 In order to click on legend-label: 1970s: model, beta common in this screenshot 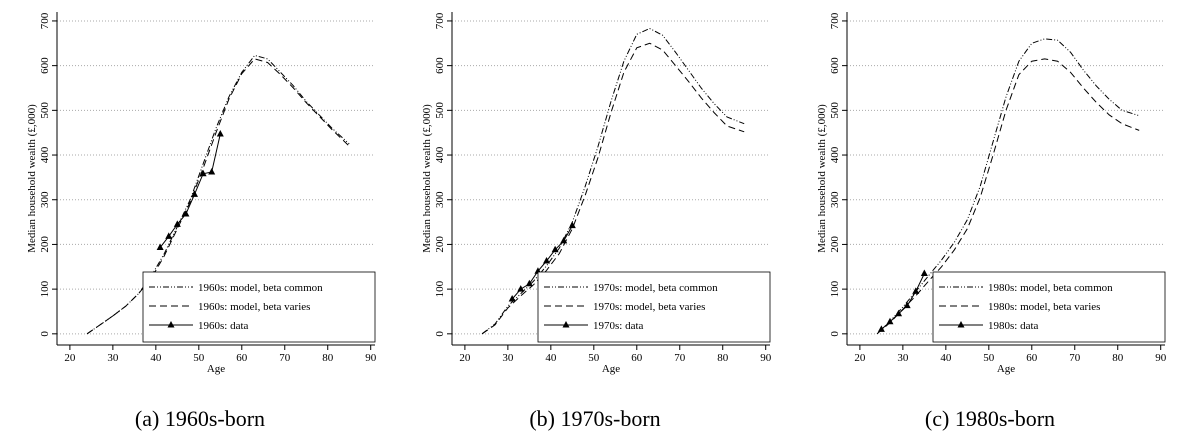, I will do `click(655, 288)`.